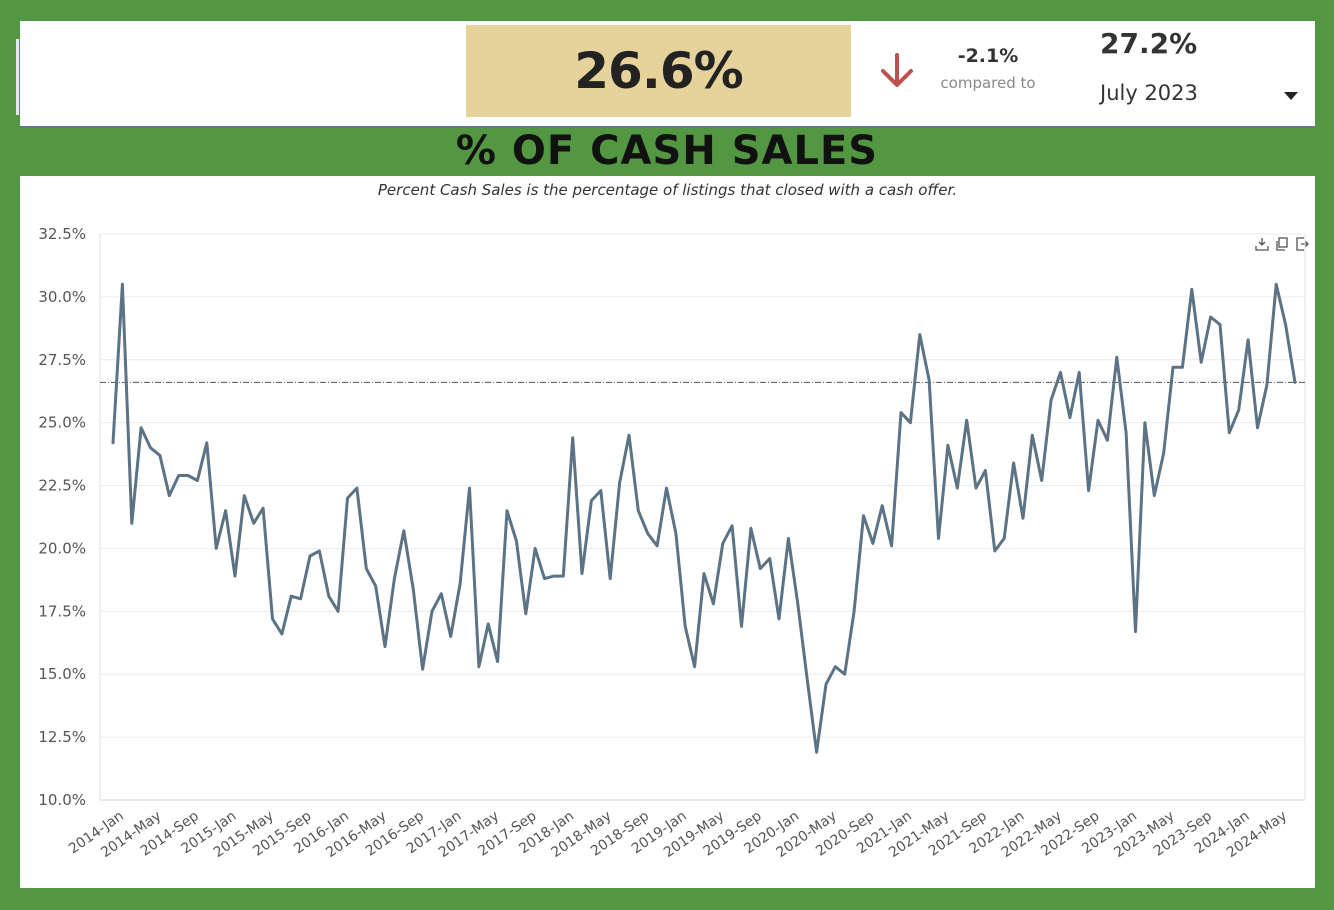  I want to click on divider, so click(17, 77).